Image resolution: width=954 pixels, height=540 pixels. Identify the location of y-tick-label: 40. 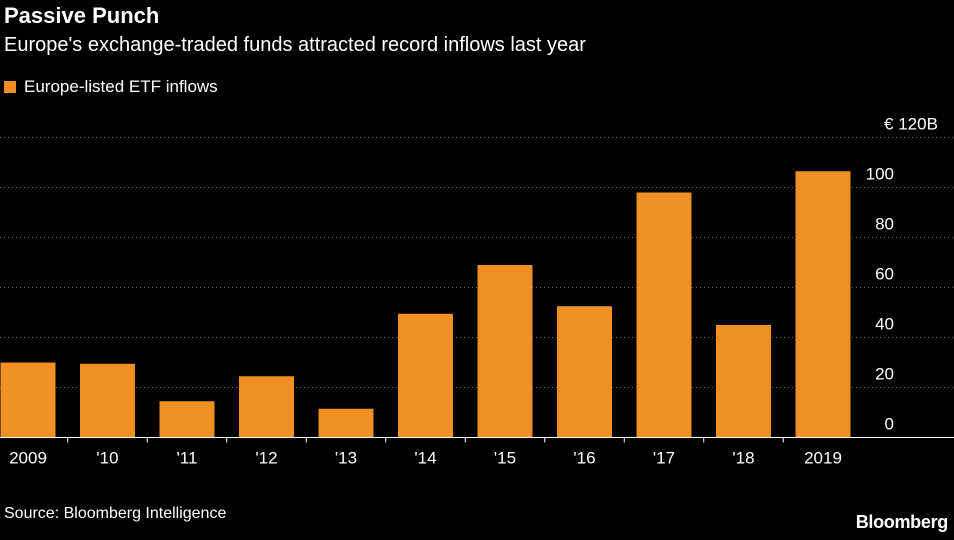
(884, 324).